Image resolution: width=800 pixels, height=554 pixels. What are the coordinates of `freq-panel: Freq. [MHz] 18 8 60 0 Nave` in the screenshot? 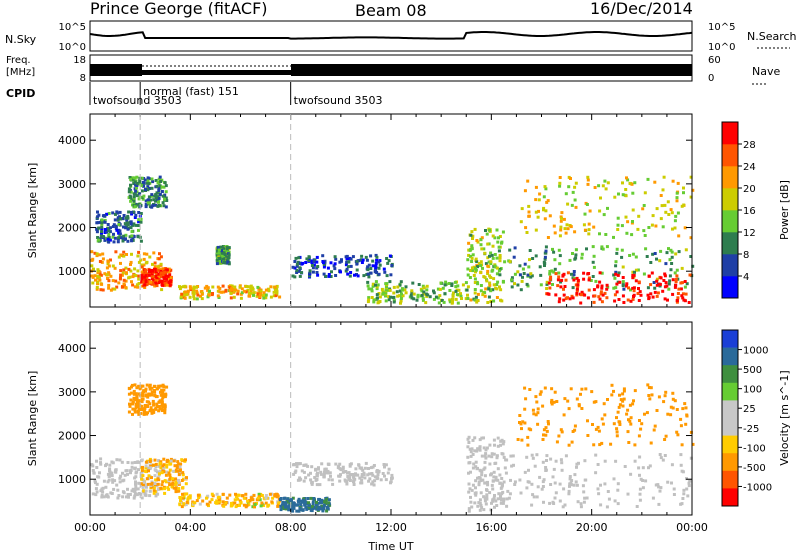 It's located at (393, 69).